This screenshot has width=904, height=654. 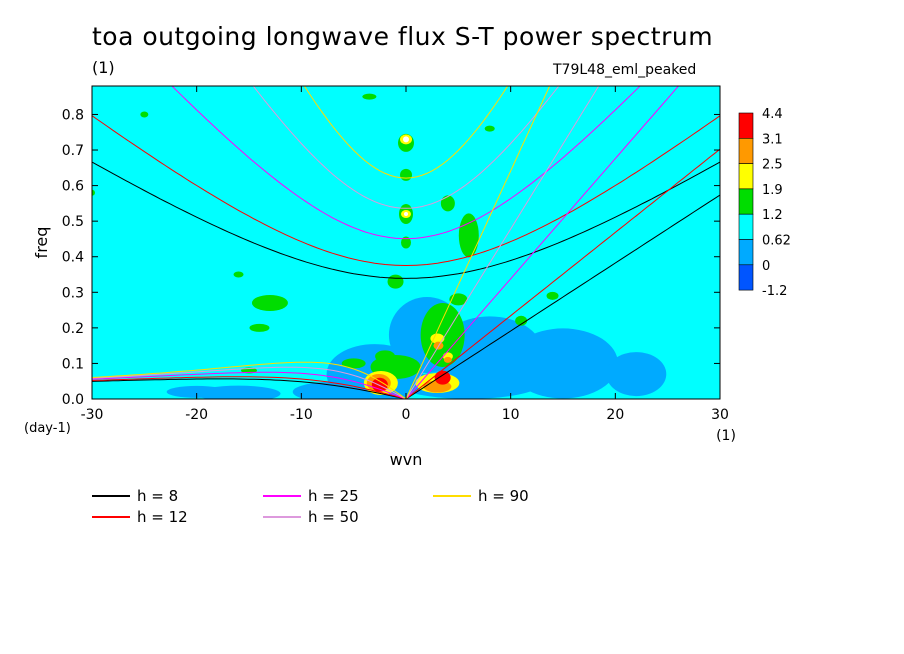 What do you see at coordinates (615, 415) in the screenshot?
I see `x-tick-label: 20` at bounding box center [615, 415].